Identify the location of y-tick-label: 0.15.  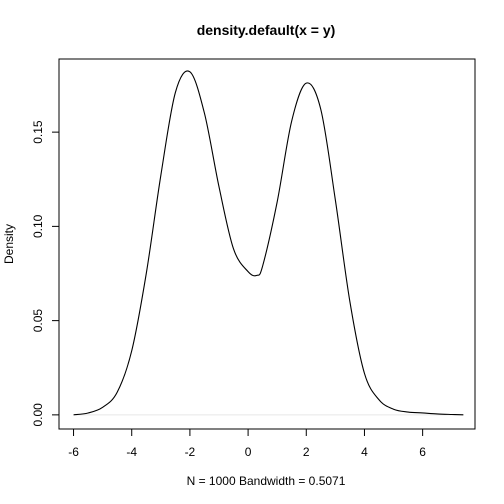
(38, 132).